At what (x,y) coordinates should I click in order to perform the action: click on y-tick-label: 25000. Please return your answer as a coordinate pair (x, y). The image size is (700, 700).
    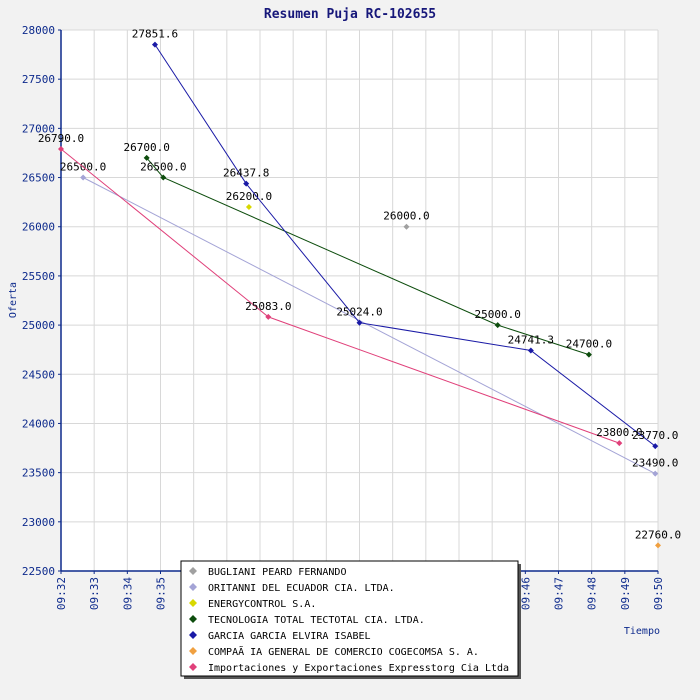
    Looking at the image, I should click on (38, 325).